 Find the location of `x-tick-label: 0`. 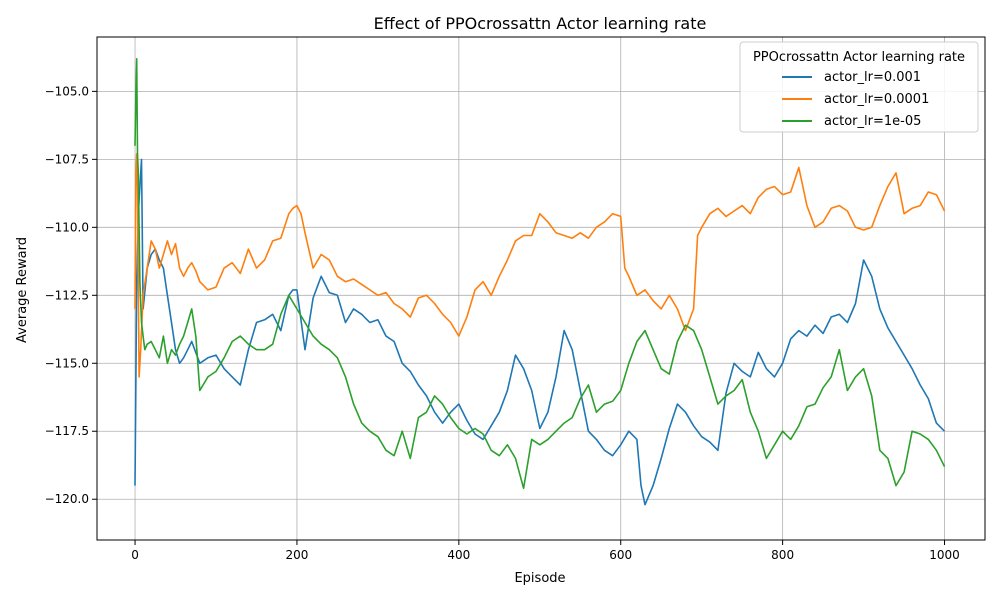

x-tick-label: 0 is located at coordinates (135, 555).